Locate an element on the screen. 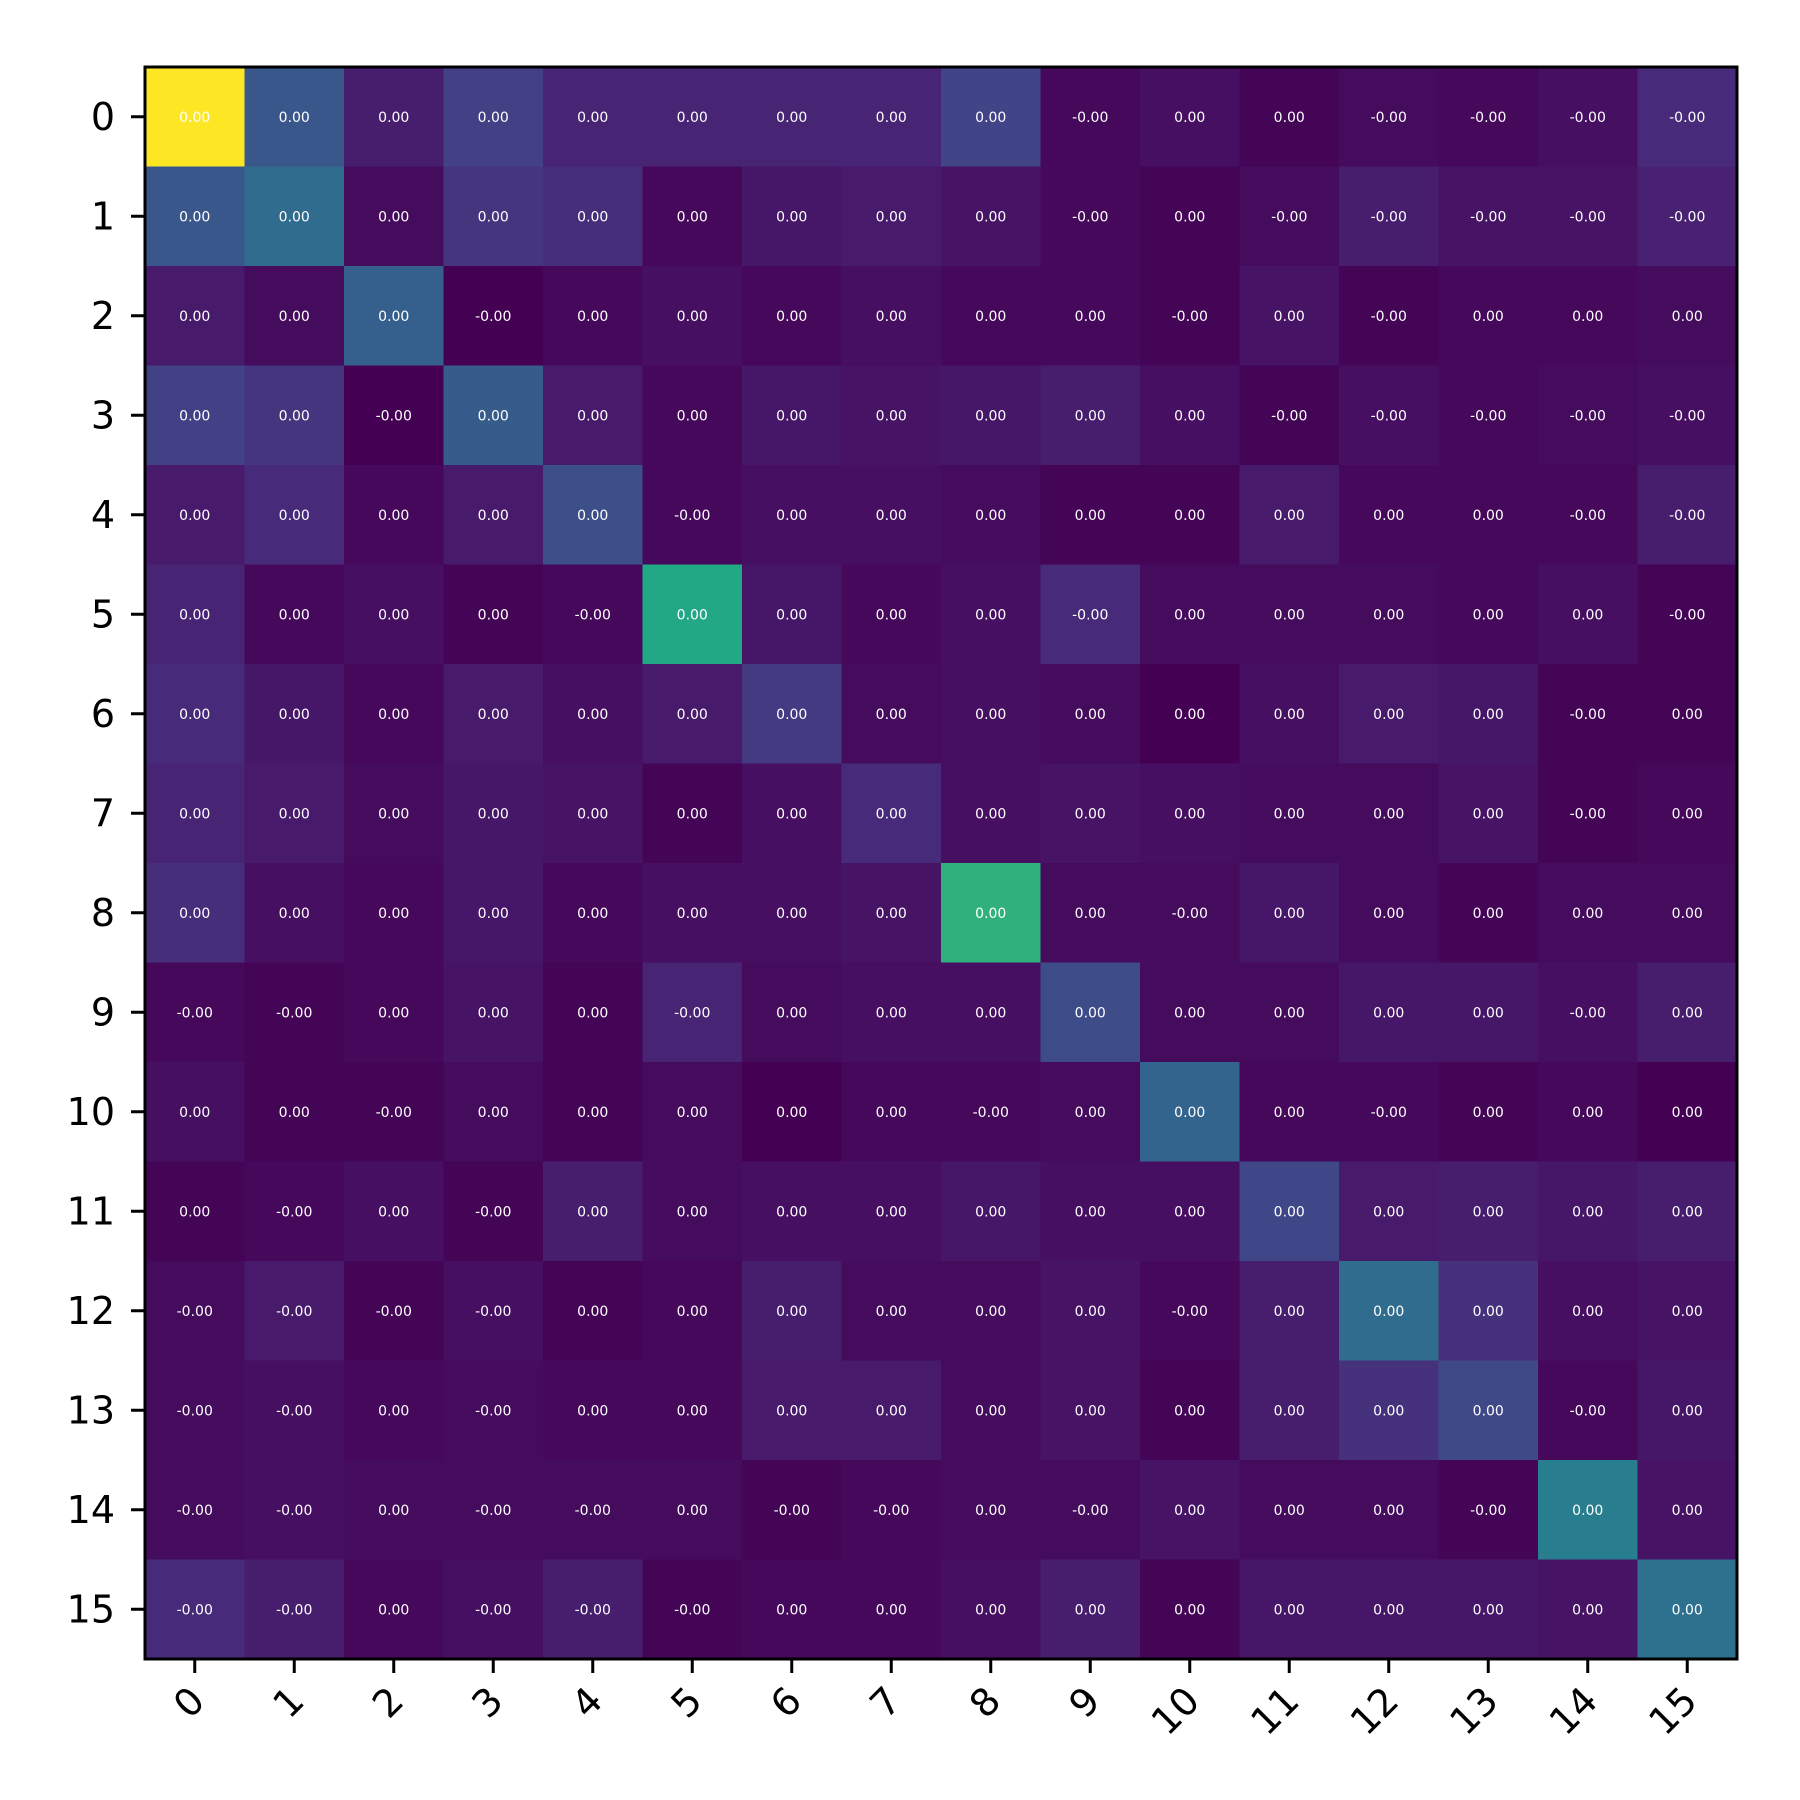  x-tick-label: 2 is located at coordinates (388, 1702).